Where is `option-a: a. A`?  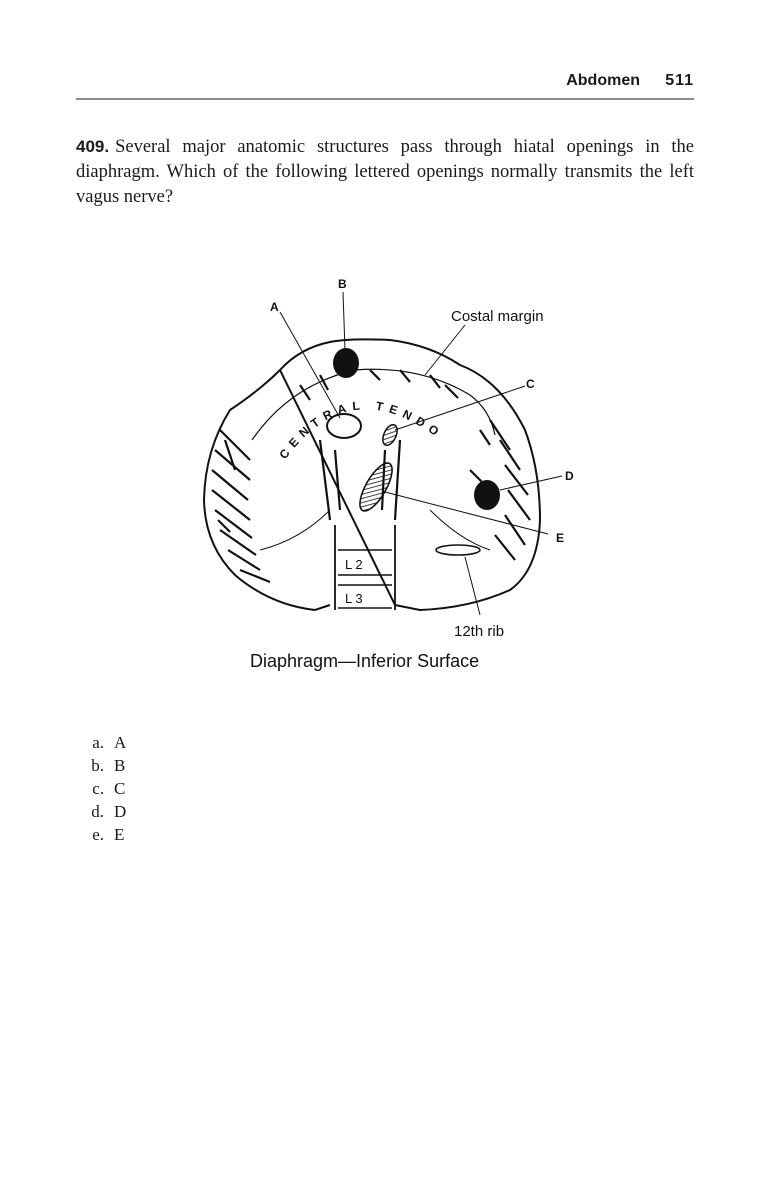 option-a: a. A is located at coordinates (109, 742).